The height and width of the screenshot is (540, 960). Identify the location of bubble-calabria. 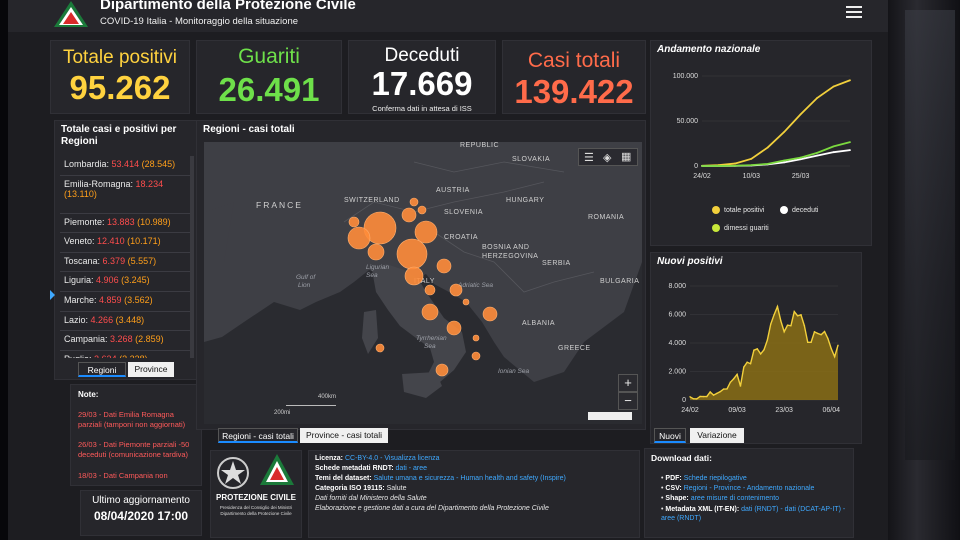
(476, 356).